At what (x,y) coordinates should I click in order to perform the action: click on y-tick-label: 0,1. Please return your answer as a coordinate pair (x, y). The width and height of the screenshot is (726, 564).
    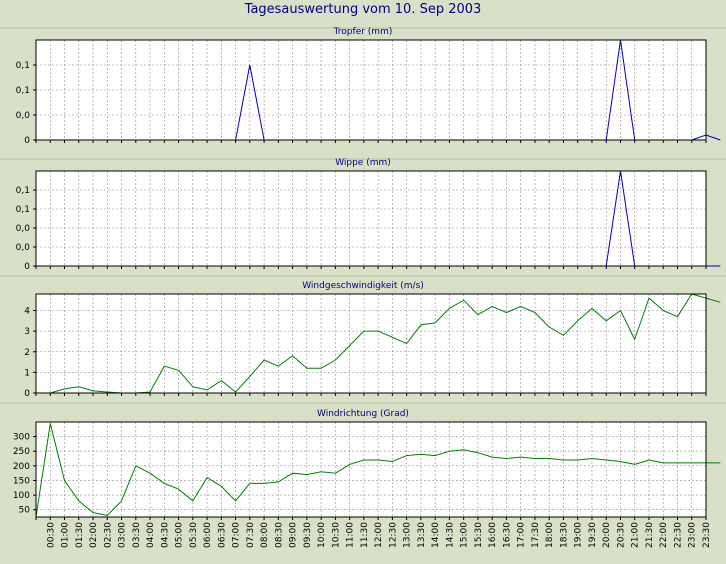
    Looking at the image, I should click on (23, 210).